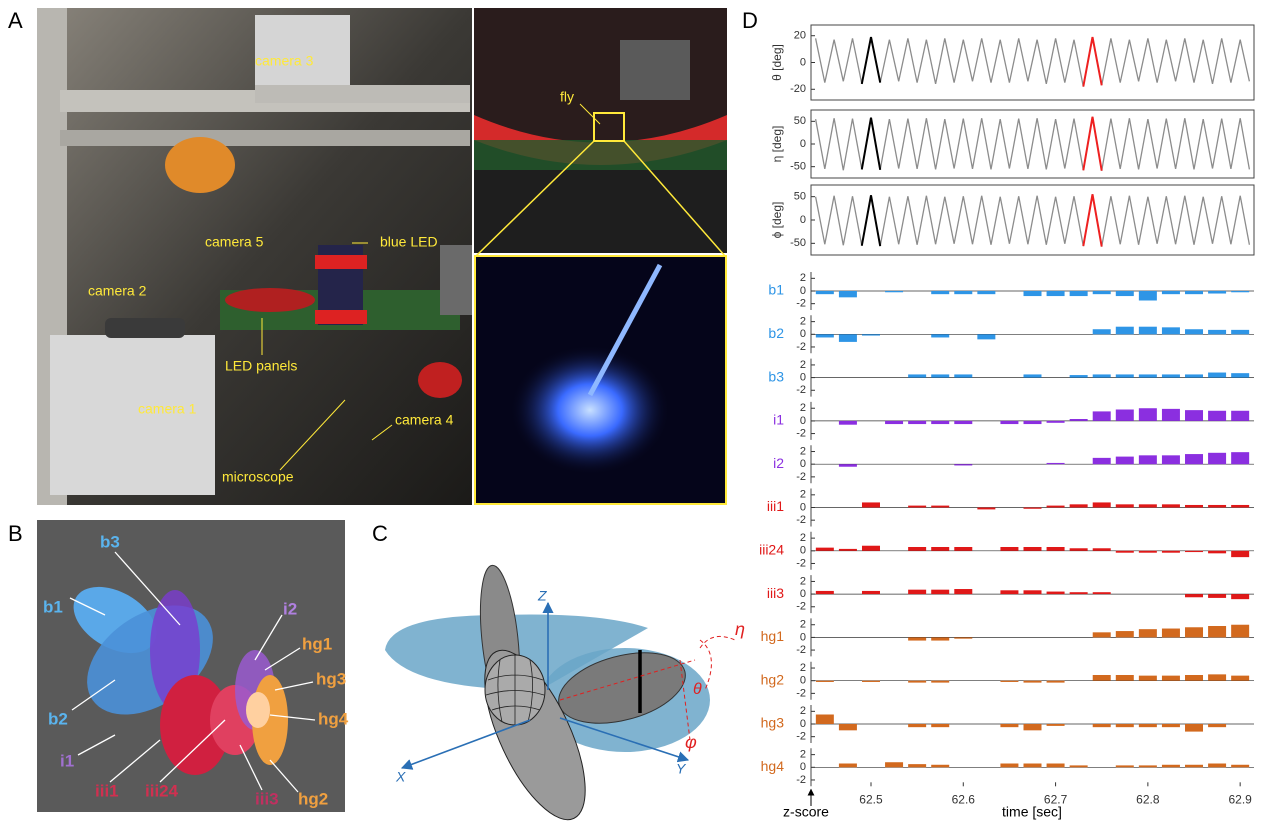  What do you see at coordinates (964, 799) in the screenshot?
I see `x-tick-label: 62.6` at bounding box center [964, 799].